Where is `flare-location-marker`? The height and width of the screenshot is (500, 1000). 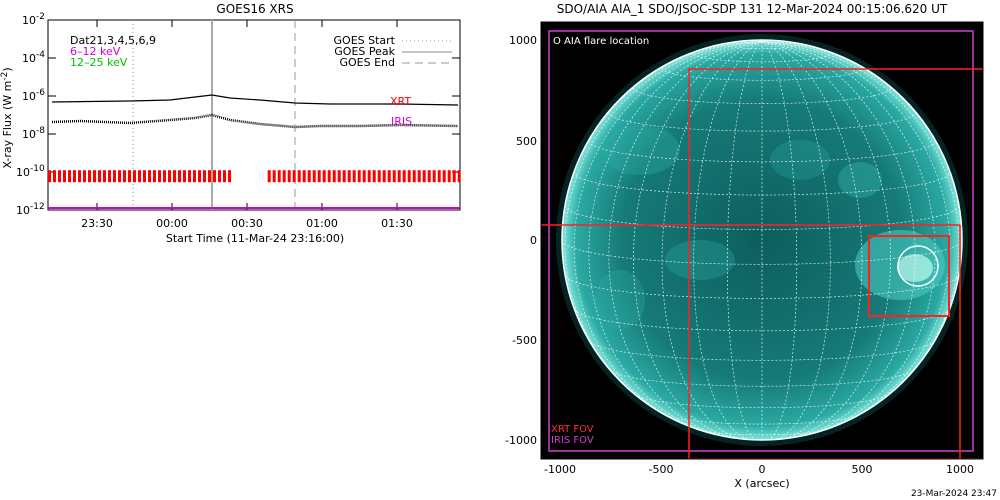
flare-location-marker is located at coordinates (918, 266).